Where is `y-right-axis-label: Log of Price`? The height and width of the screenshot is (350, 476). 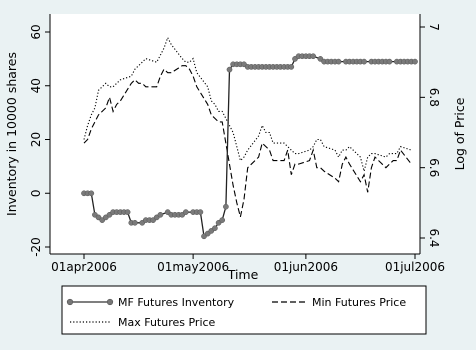 y-right-axis-label: Log of Price is located at coordinates (459, 133).